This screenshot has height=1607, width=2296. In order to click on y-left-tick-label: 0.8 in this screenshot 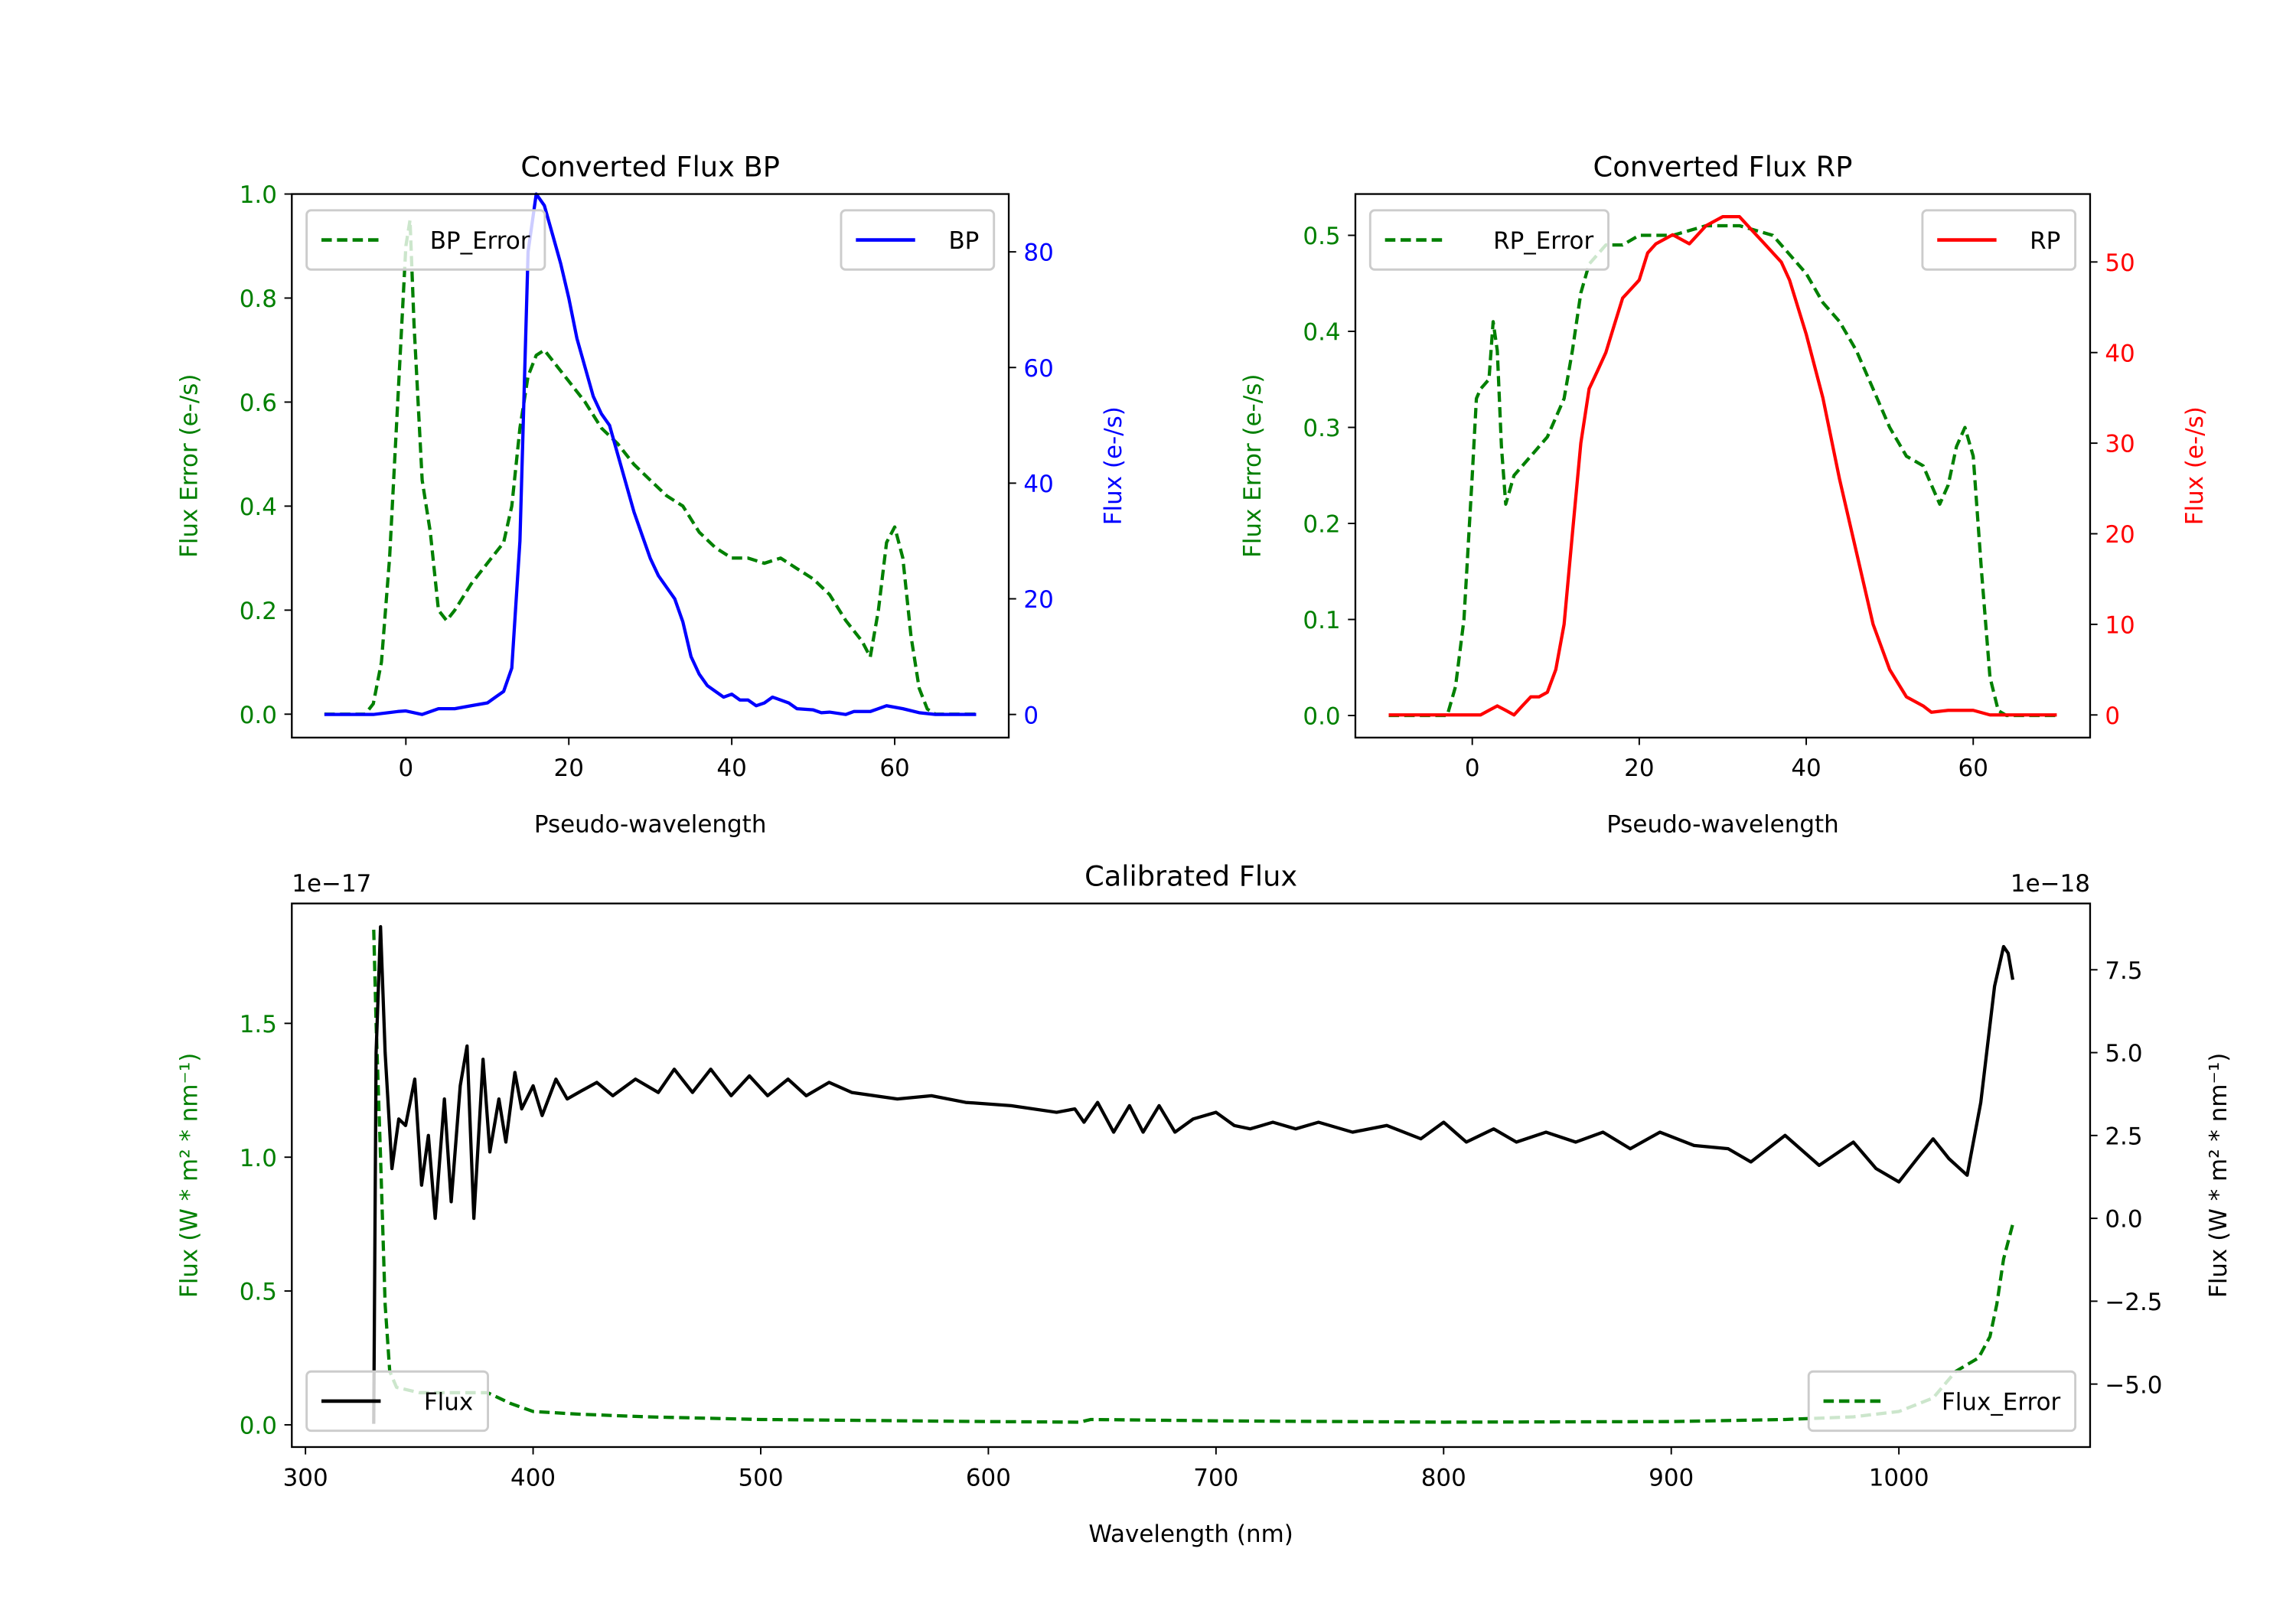, I will do `click(258, 299)`.